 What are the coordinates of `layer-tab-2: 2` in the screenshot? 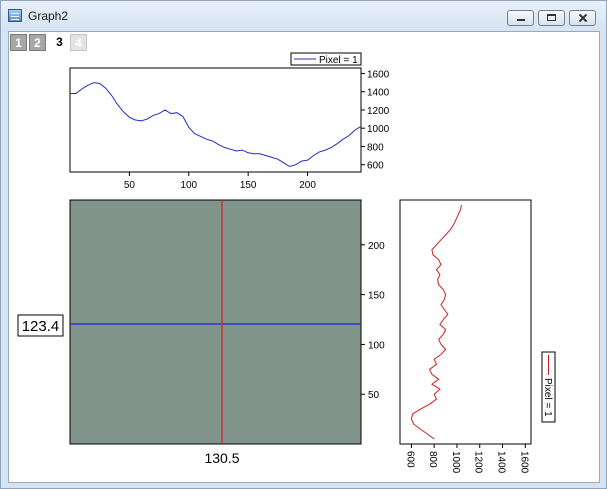 It's located at (37, 42).